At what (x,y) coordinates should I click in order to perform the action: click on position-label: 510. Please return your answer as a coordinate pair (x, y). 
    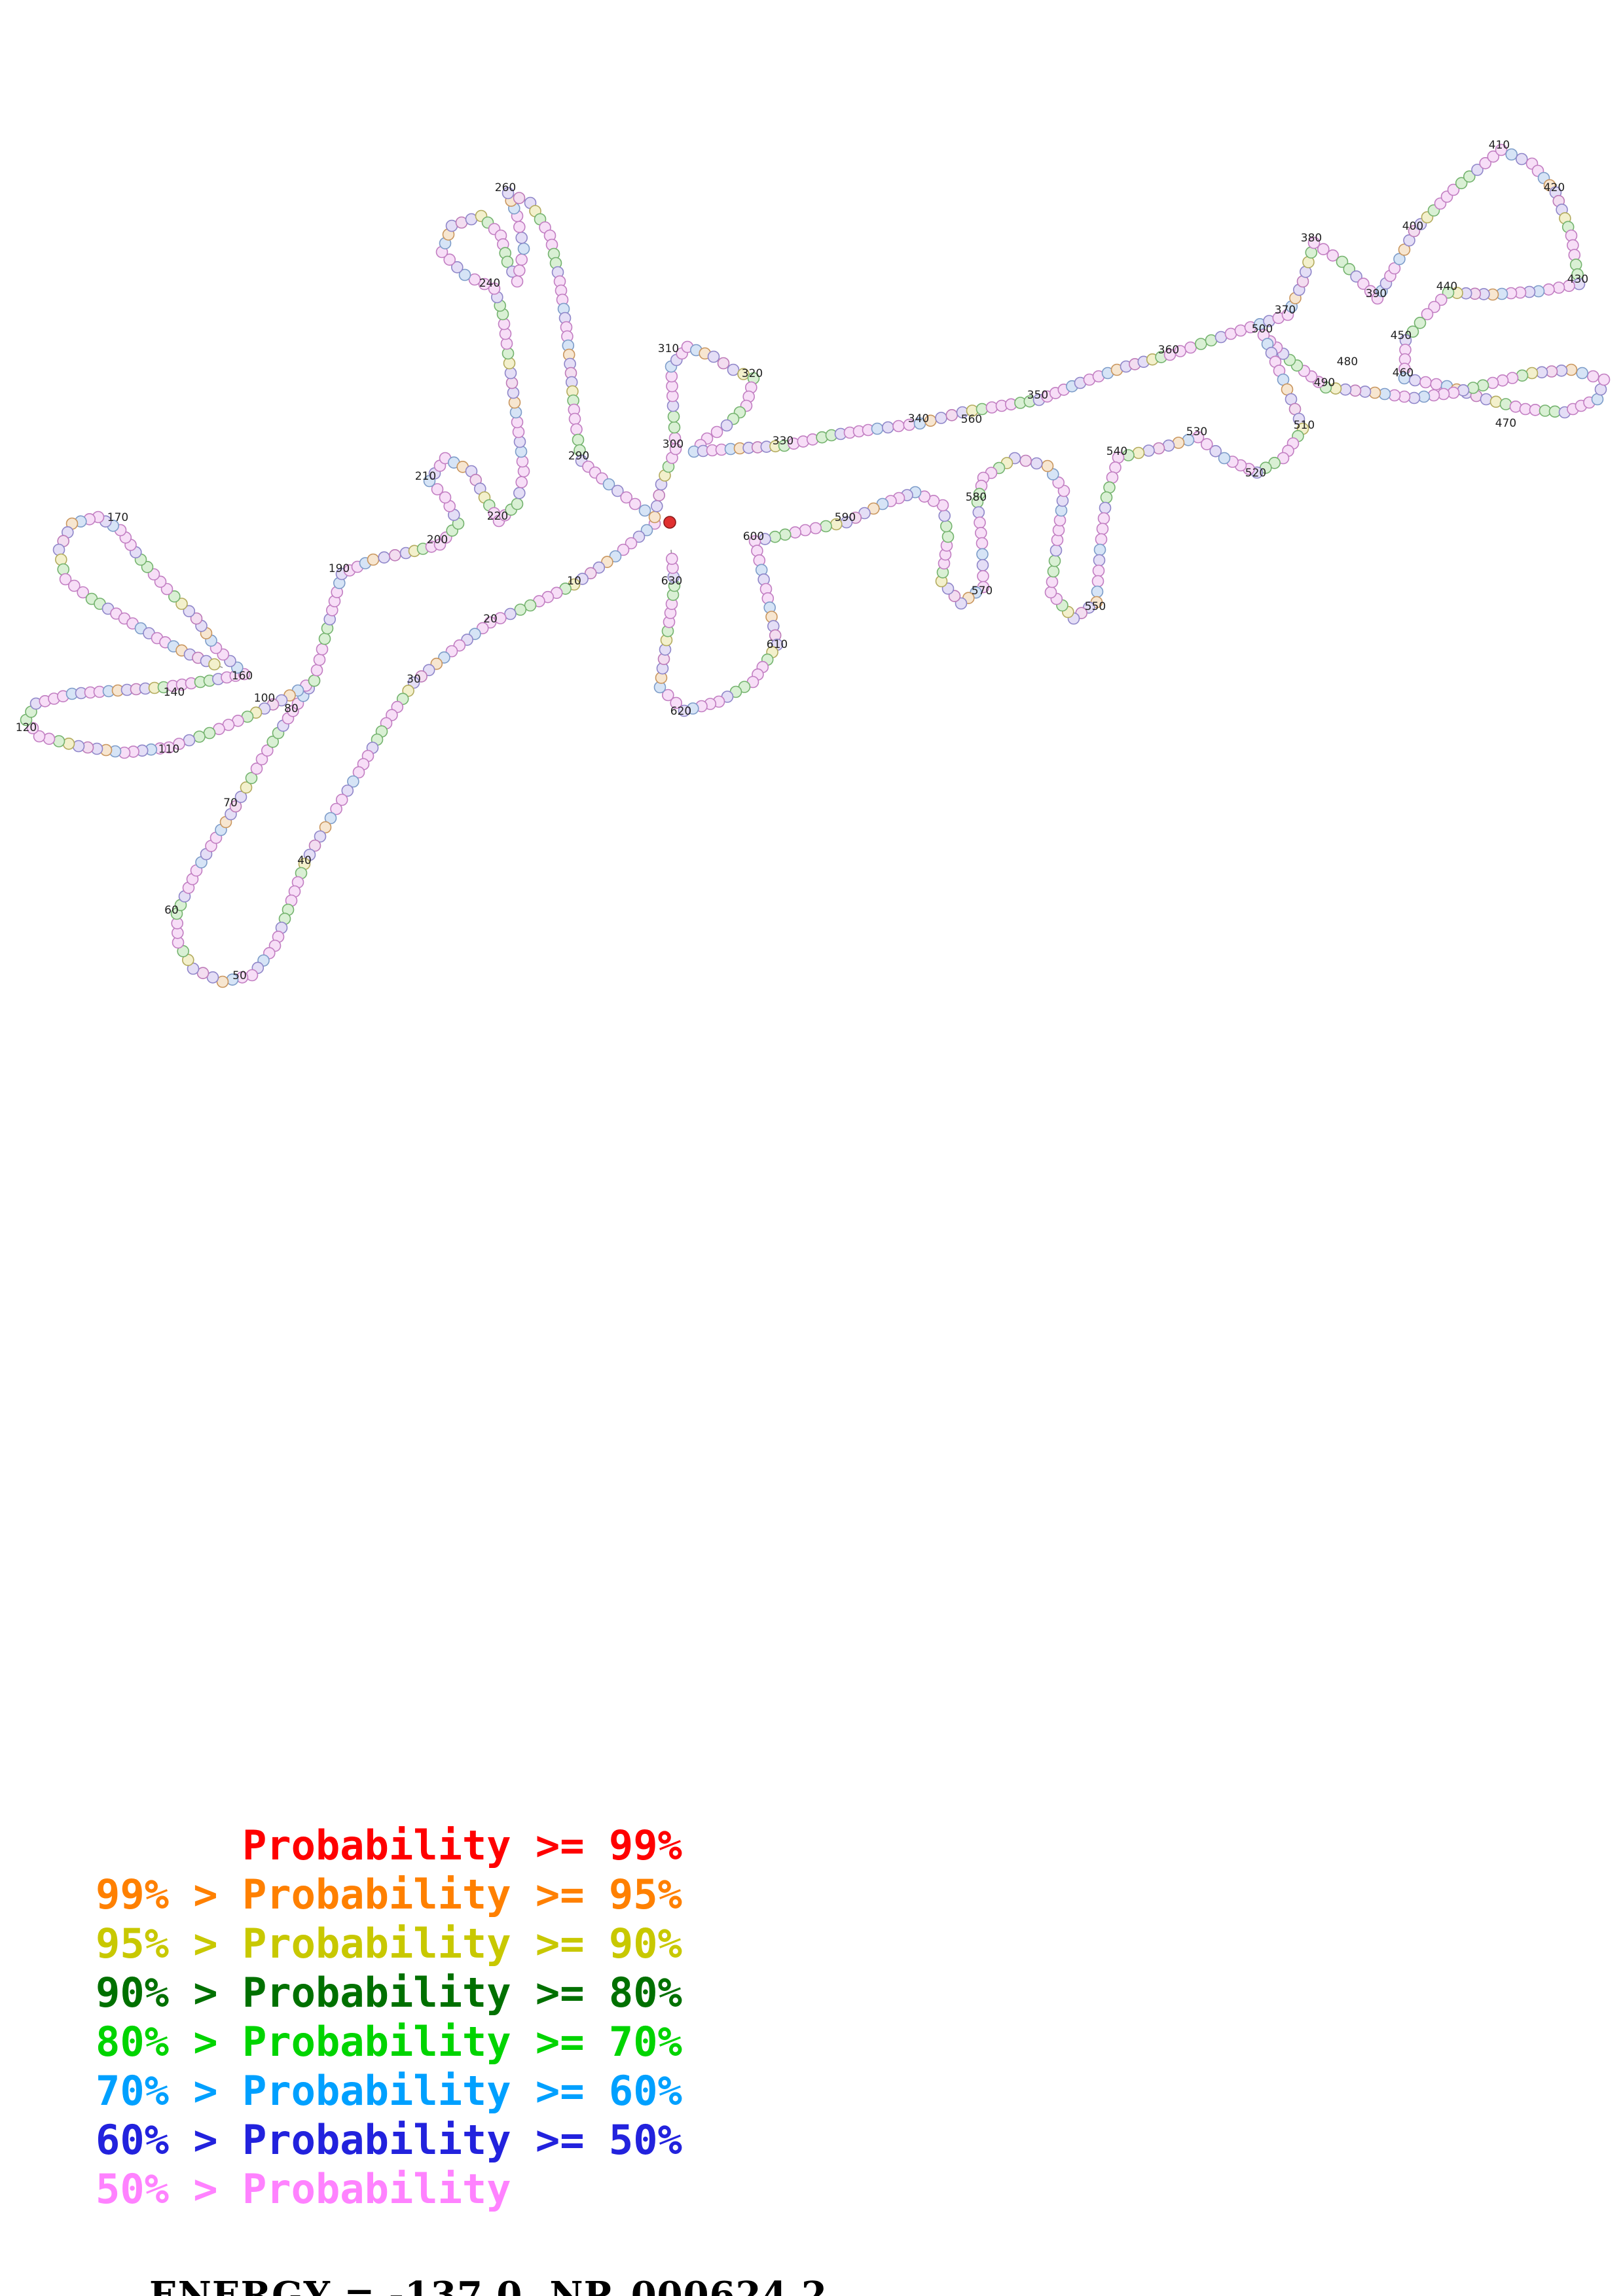
    Looking at the image, I should click on (1304, 426).